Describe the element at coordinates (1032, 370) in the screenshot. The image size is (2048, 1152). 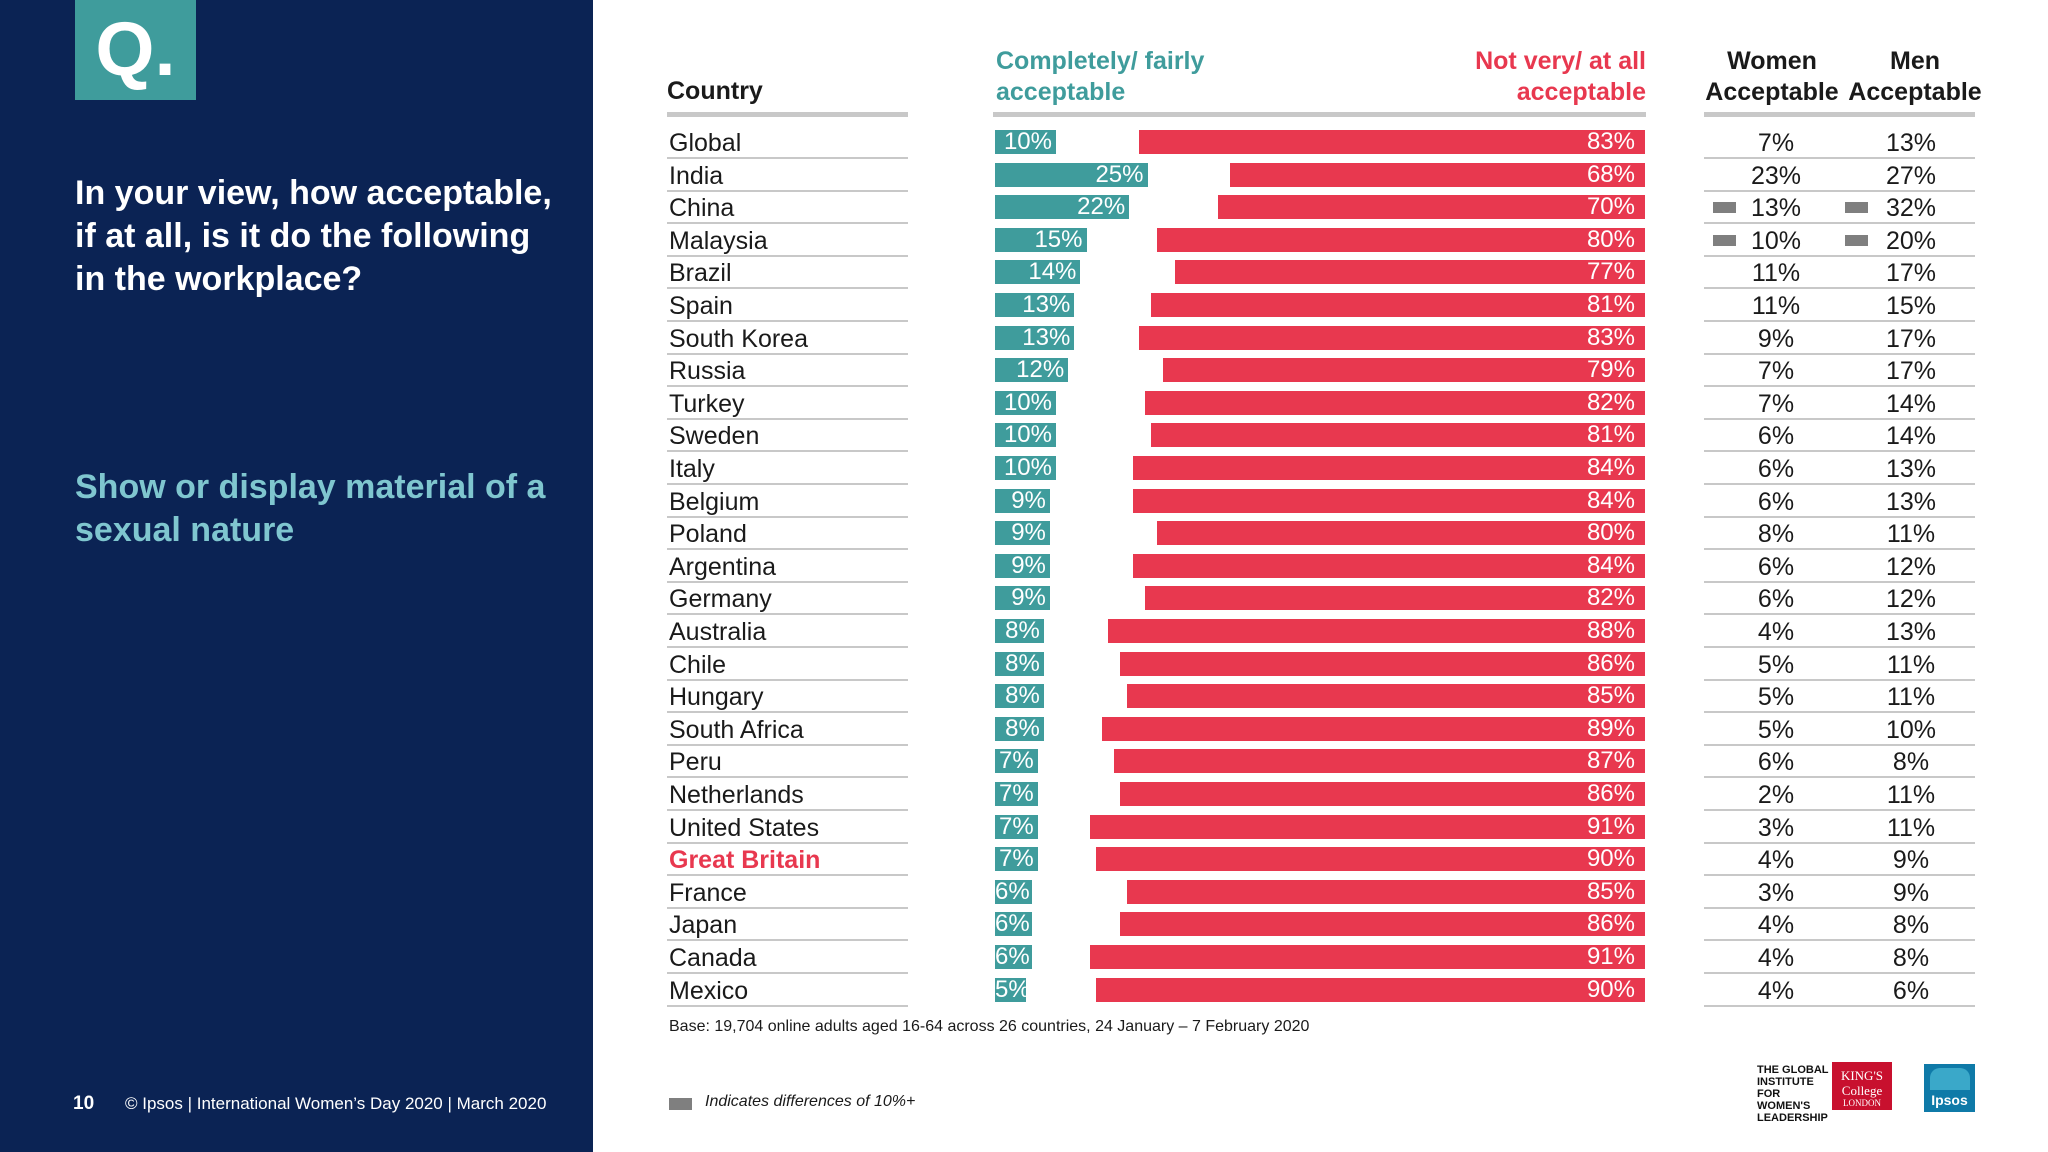
I see `bar-acceptable: 12%` at that location.